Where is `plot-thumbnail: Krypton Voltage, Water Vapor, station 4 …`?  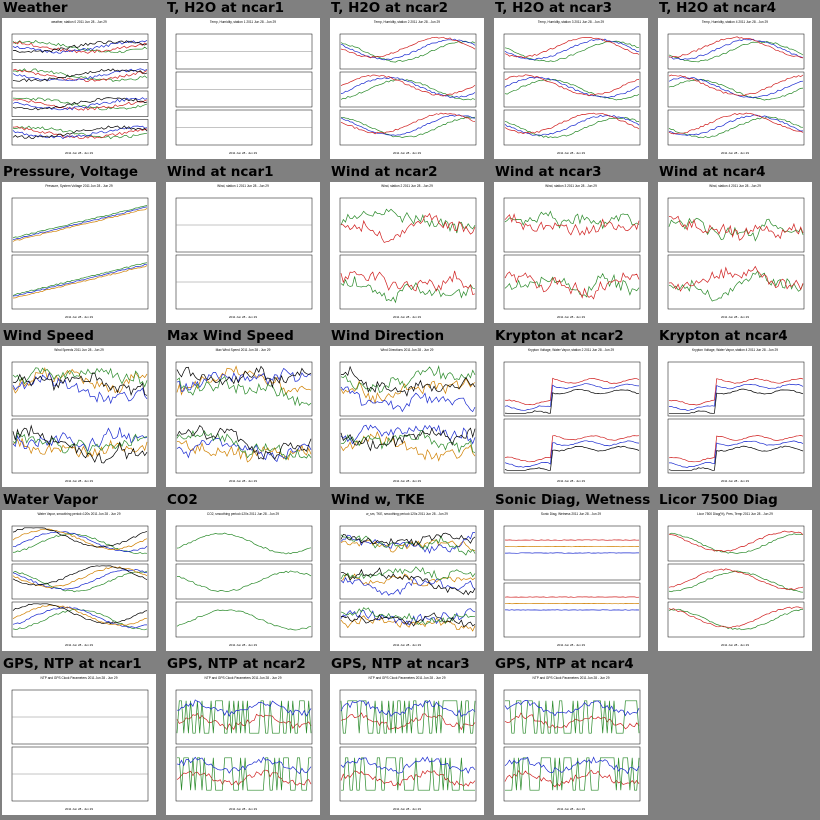 plot-thumbnail: Krypton Voltage, Water Vapor, station 4 … is located at coordinates (735, 416).